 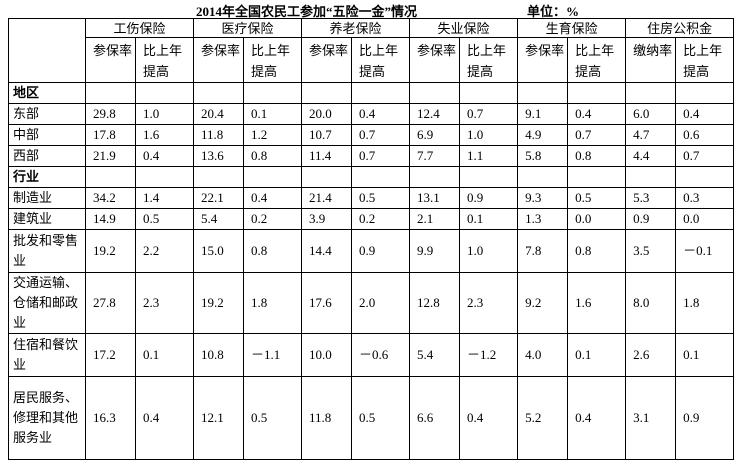 I want to click on cell: 4.4, so click(x=651, y=156).